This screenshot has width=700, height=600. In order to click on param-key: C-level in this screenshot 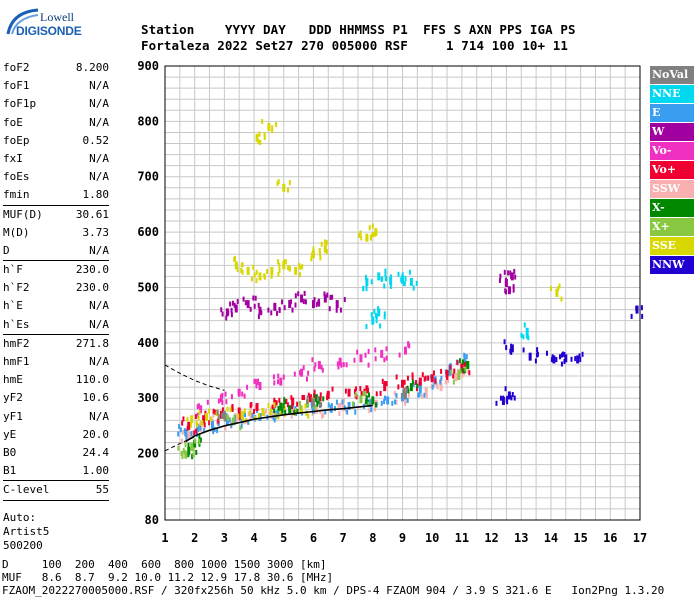, I will do `click(26, 490)`.